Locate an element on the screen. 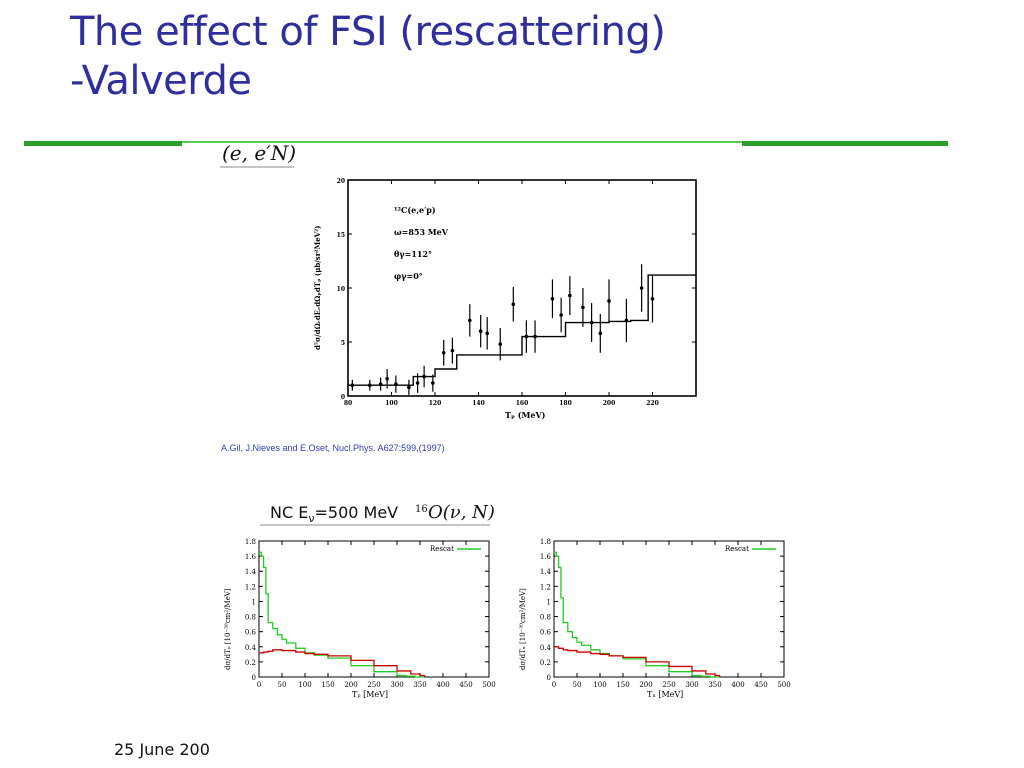 This screenshot has width=1024, height=768. neutron-plot-xtick-label: 350 is located at coordinates (714, 685).